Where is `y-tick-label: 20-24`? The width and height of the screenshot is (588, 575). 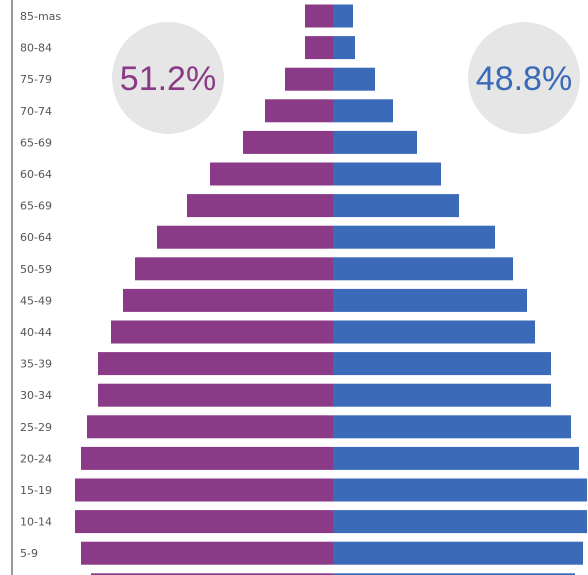 y-tick-label: 20-24 is located at coordinates (36, 458).